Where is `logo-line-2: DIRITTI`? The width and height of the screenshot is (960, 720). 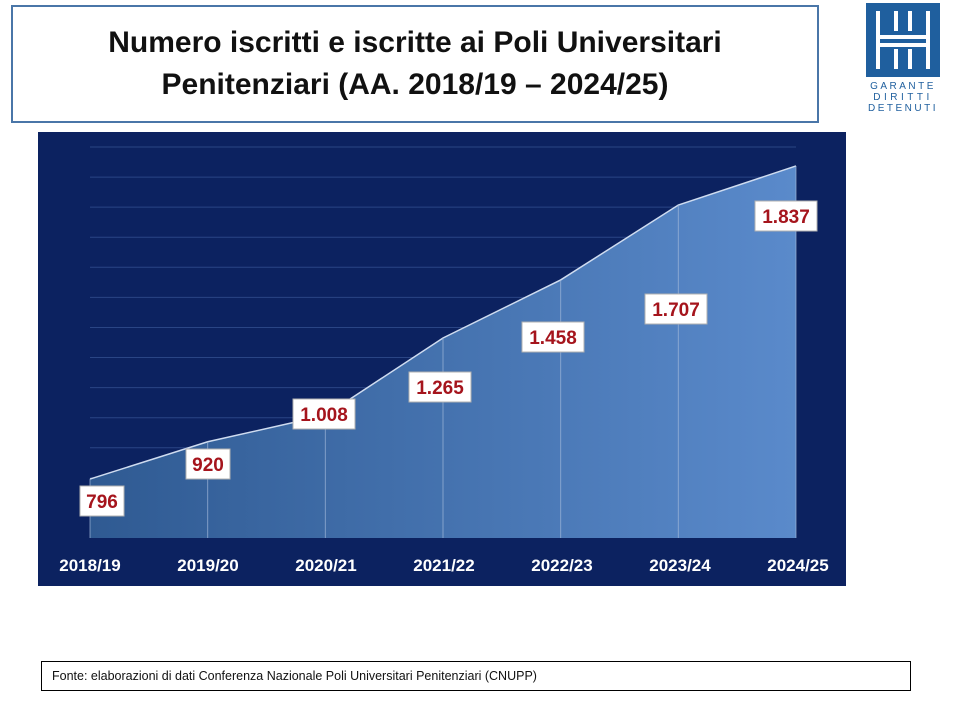 logo-line-2: DIRITTI is located at coordinates (903, 97).